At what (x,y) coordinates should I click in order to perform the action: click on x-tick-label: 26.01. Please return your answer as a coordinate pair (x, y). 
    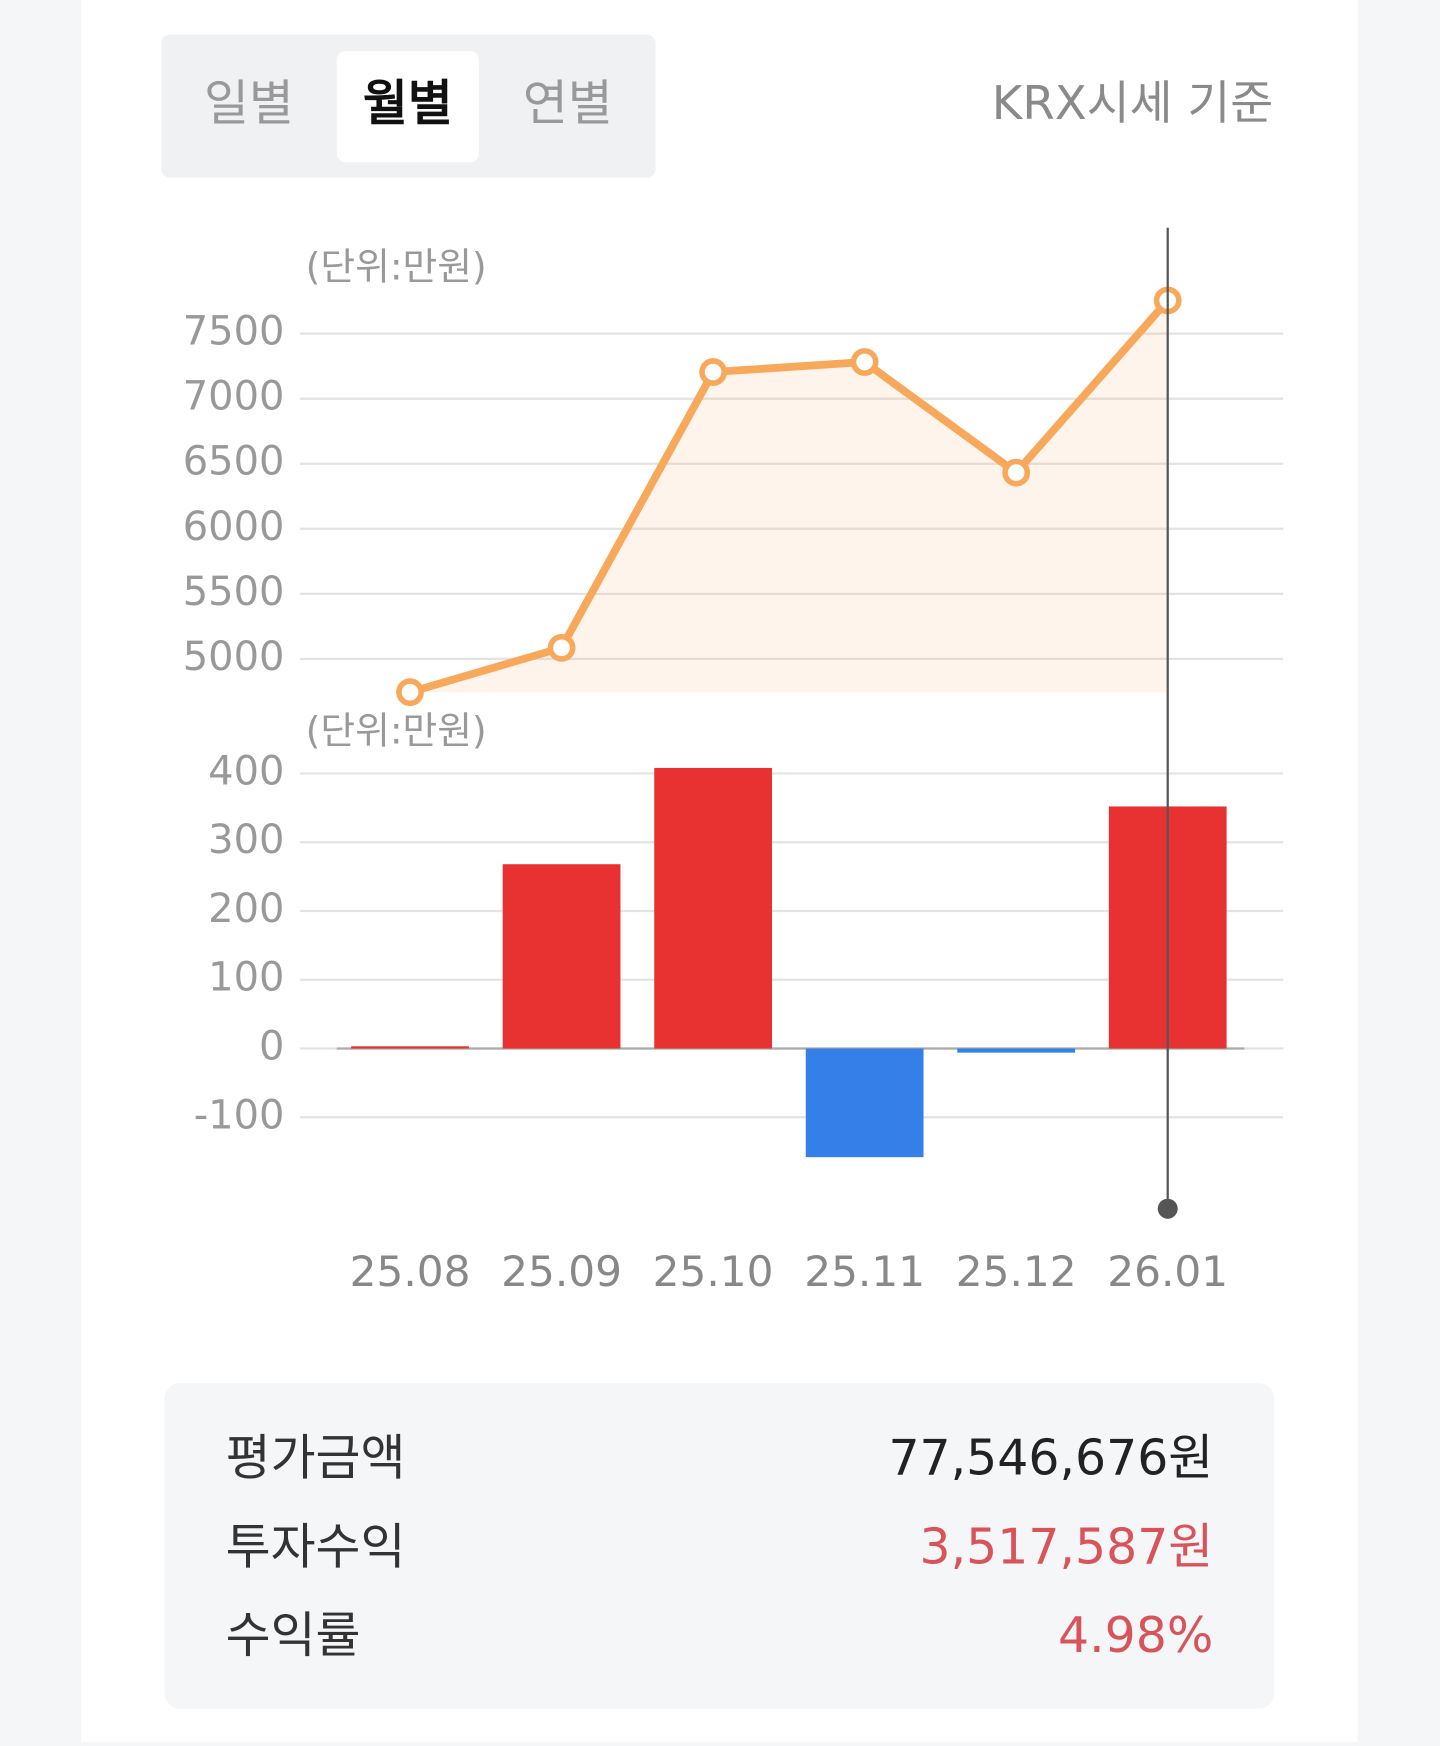
    Looking at the image, I should click on (1167, 1271).